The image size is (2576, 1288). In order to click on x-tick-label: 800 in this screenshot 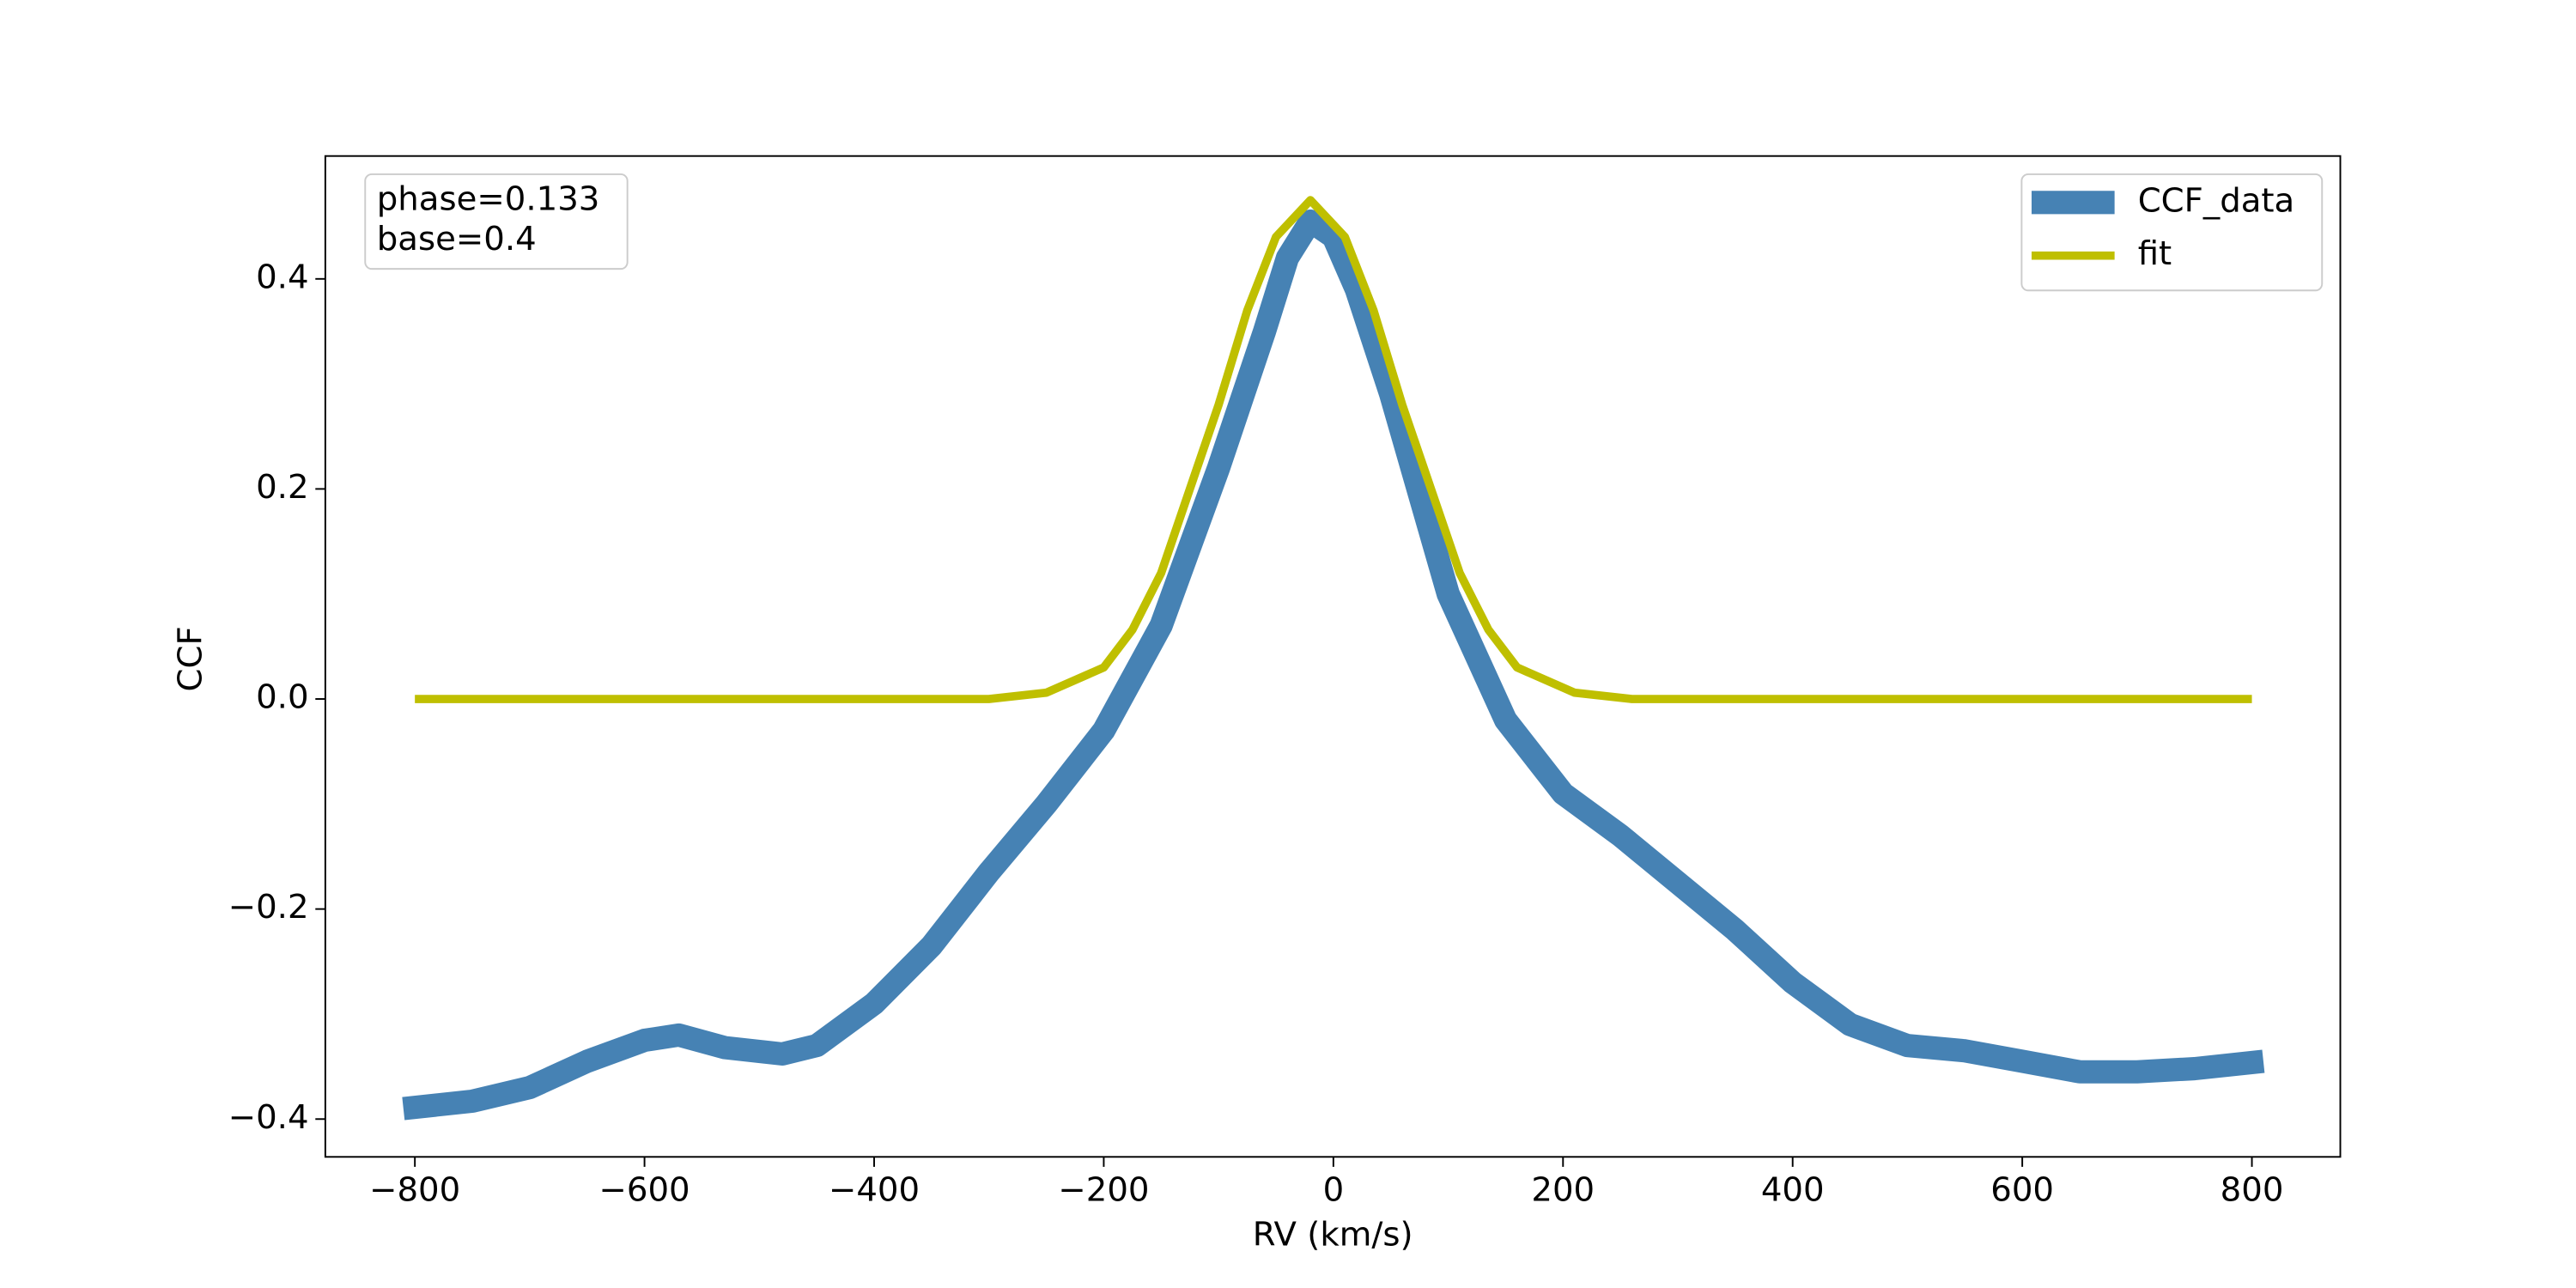, I will do `click(2252, 1189)`.